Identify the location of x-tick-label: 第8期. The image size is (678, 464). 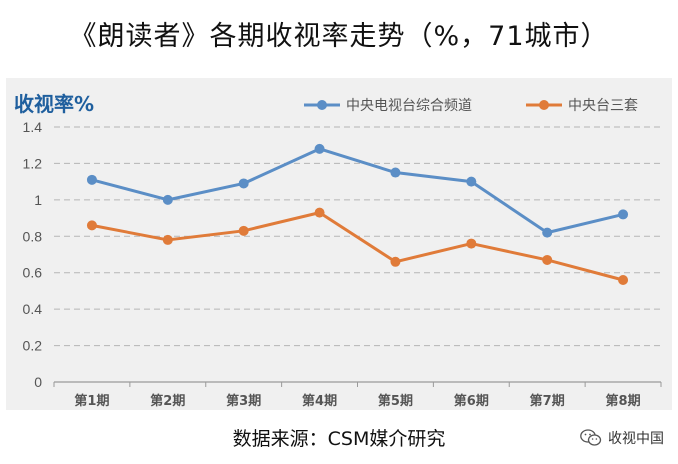
(623, 401).